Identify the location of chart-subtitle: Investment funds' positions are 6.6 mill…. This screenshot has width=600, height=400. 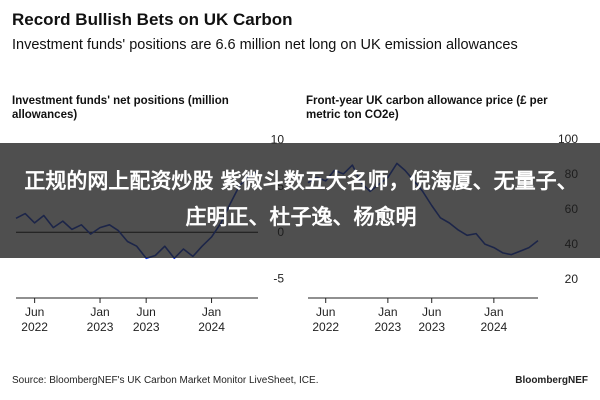
(265, 45).